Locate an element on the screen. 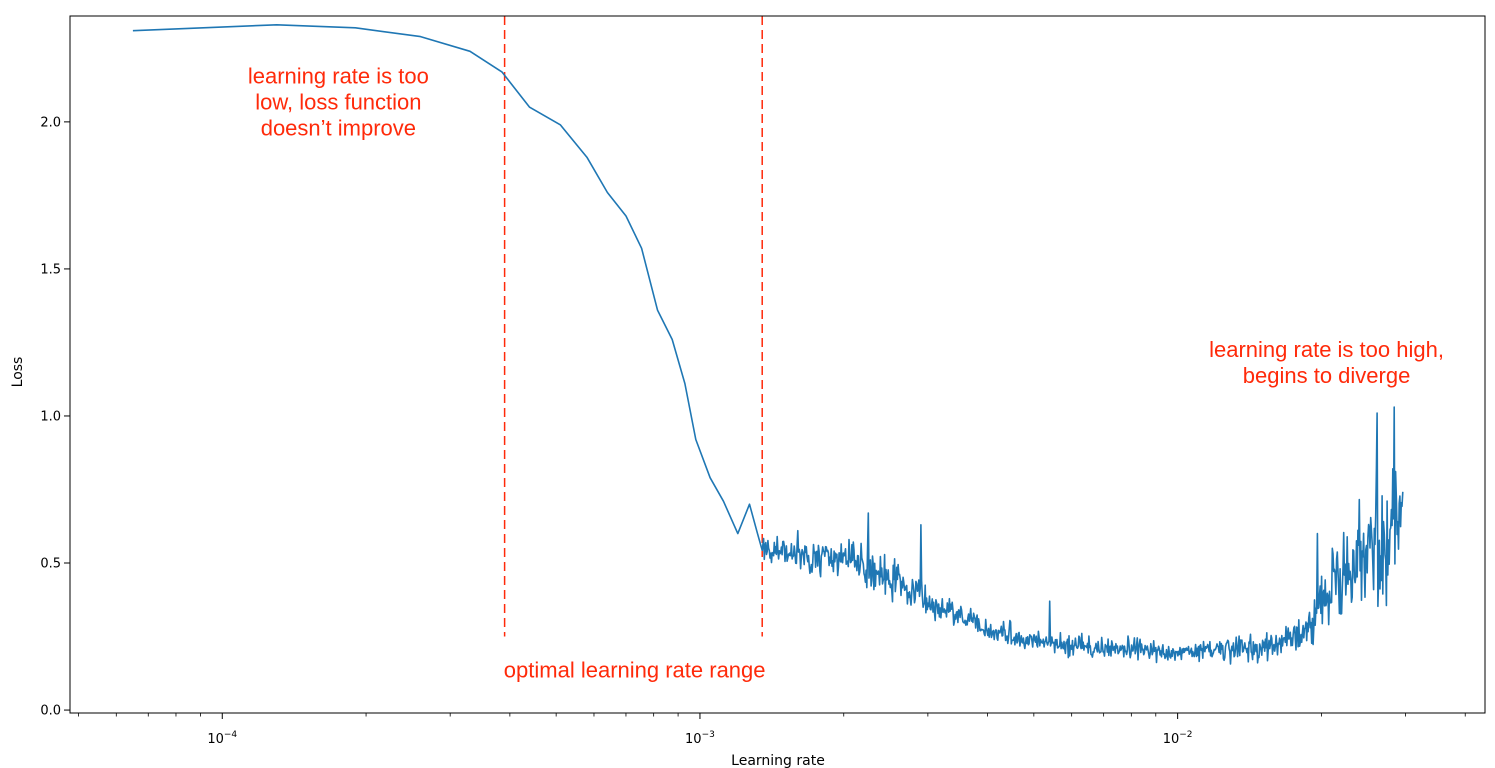  y-axis-label: Loss is located at coordinates (18, 372).